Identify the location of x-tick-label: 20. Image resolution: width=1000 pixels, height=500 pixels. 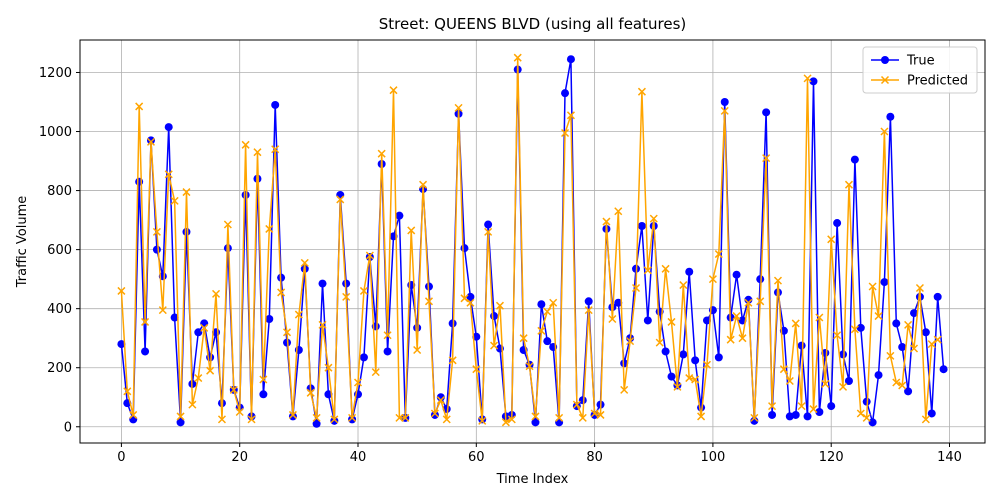
(239, 457).